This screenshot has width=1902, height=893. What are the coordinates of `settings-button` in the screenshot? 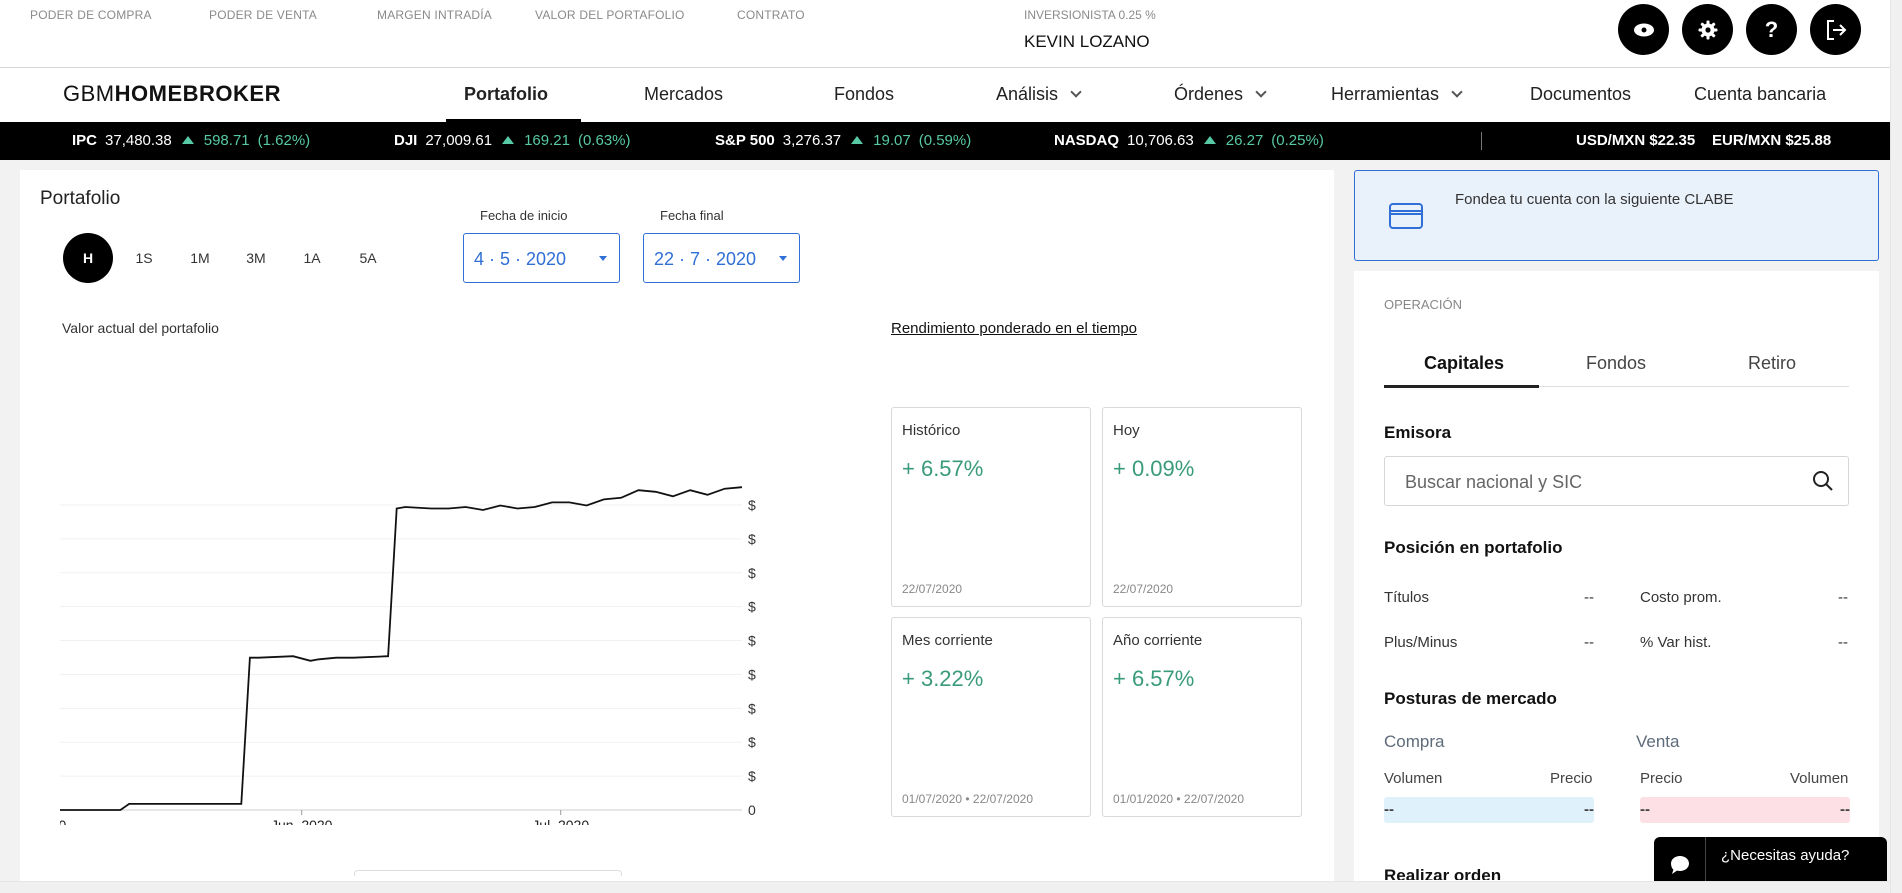 It's located at (1707, 29).